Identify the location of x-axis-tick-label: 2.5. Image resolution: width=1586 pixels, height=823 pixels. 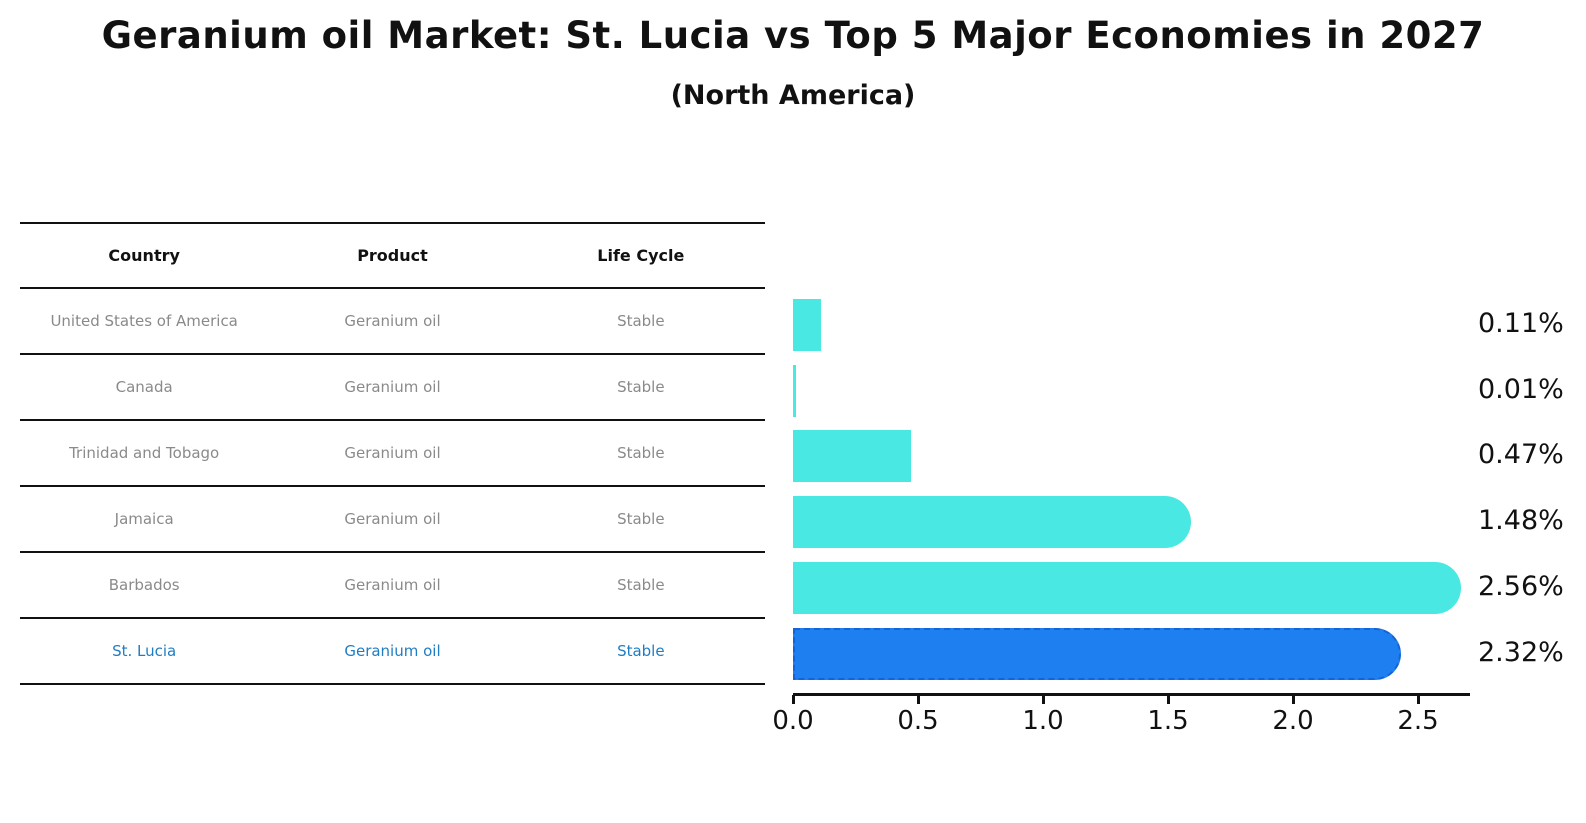
(1418, 721).